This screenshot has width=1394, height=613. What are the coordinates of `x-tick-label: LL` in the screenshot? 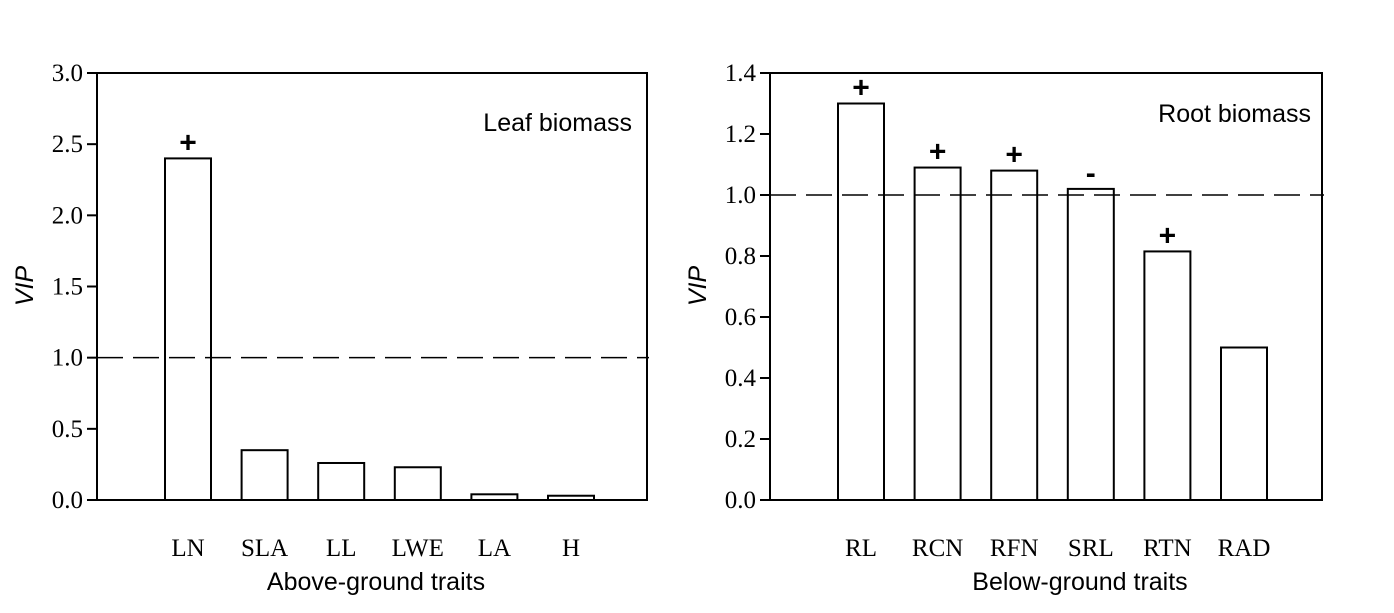 It's located at (341, 548).